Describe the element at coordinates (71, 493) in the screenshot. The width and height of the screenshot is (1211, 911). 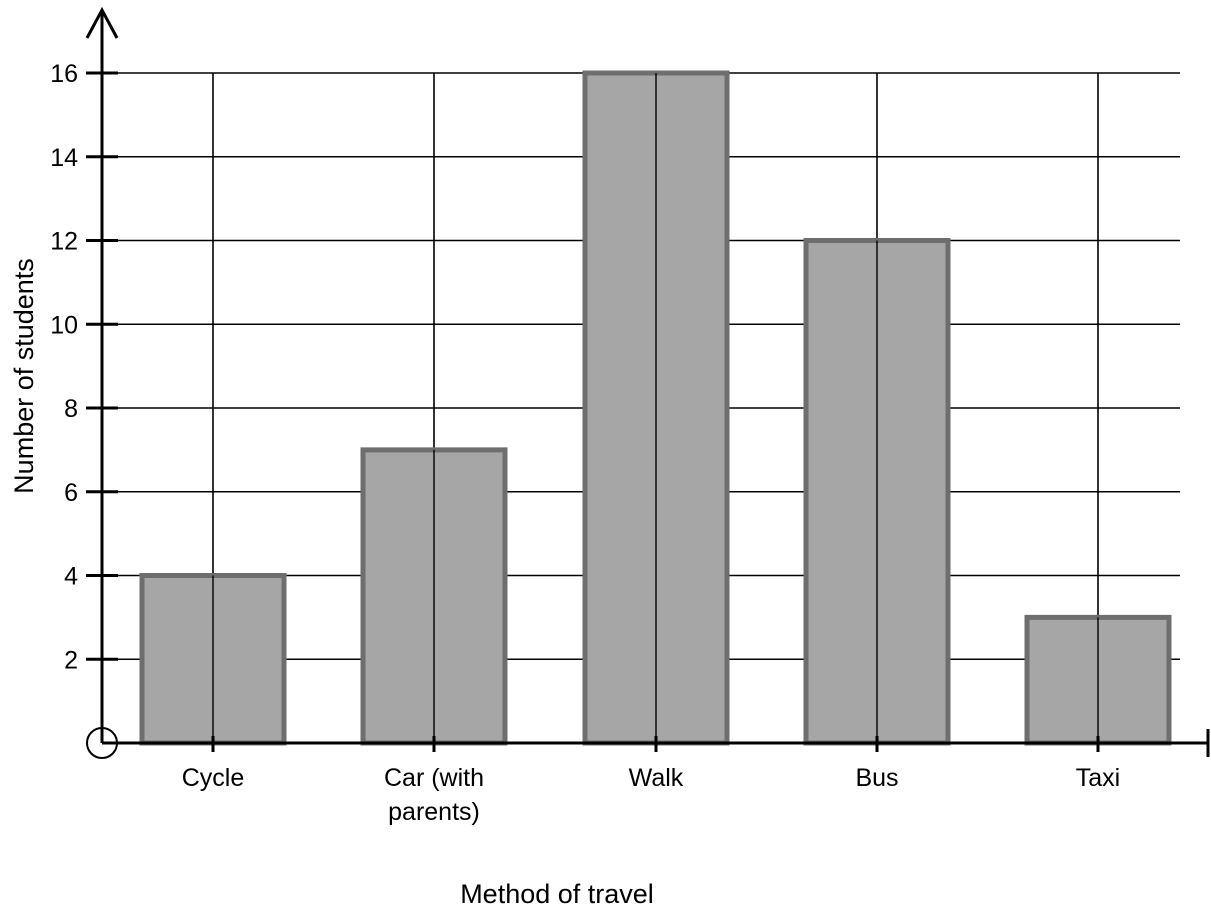
I see `y-tick-label: 6` at that location.